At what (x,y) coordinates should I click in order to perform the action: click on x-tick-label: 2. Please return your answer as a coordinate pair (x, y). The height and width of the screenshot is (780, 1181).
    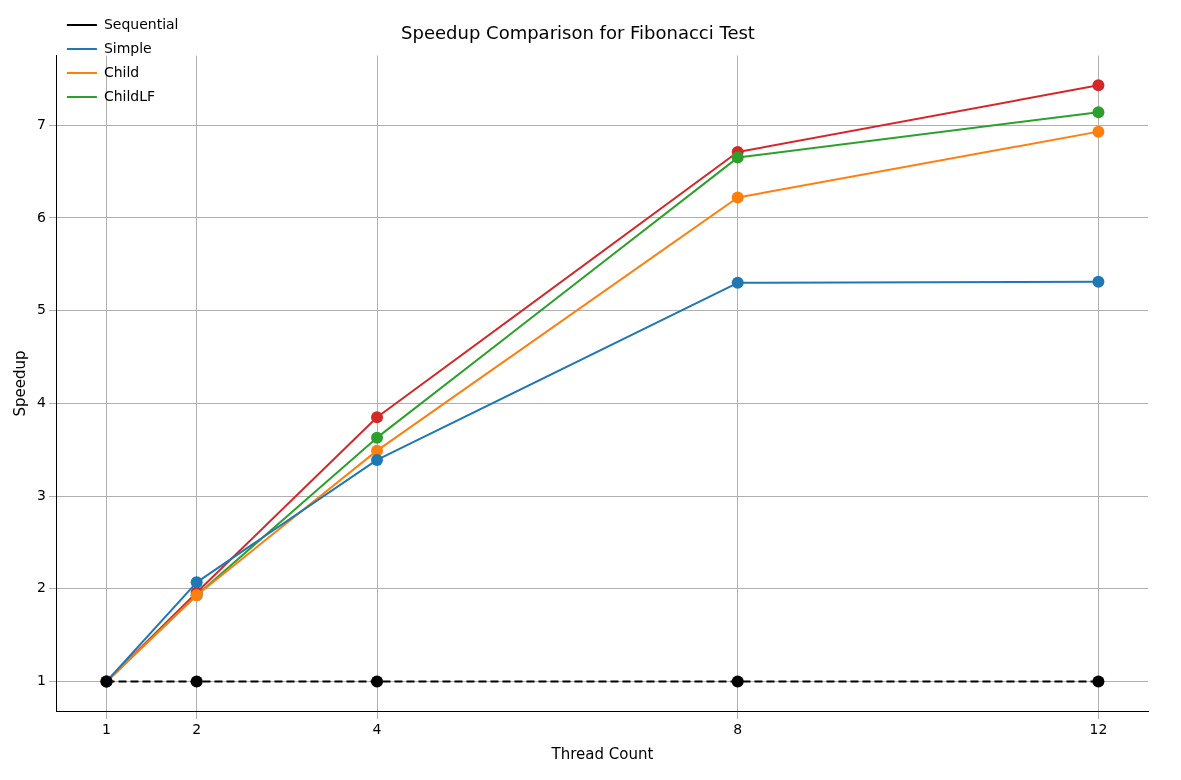
    Looking at the image, I should click on (197, 729).